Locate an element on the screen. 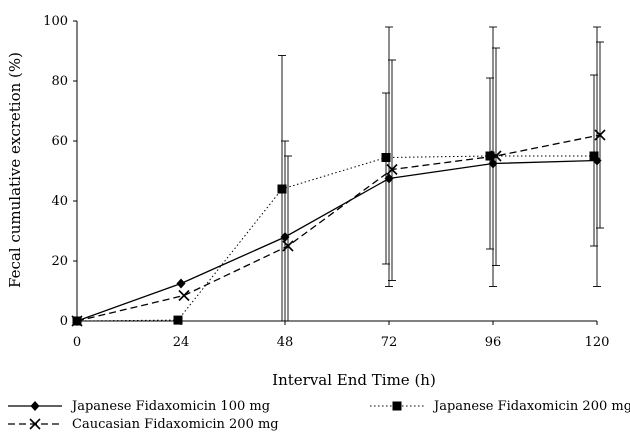  y-tick-label: 60 is located at coordinates (59, 141).